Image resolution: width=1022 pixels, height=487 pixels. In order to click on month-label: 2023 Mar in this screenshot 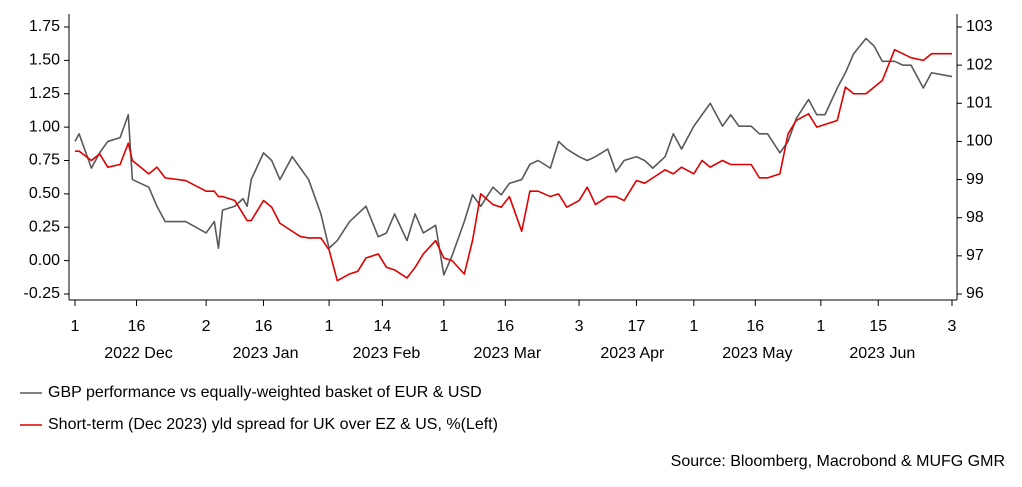, I will do `click(508, 353)`.